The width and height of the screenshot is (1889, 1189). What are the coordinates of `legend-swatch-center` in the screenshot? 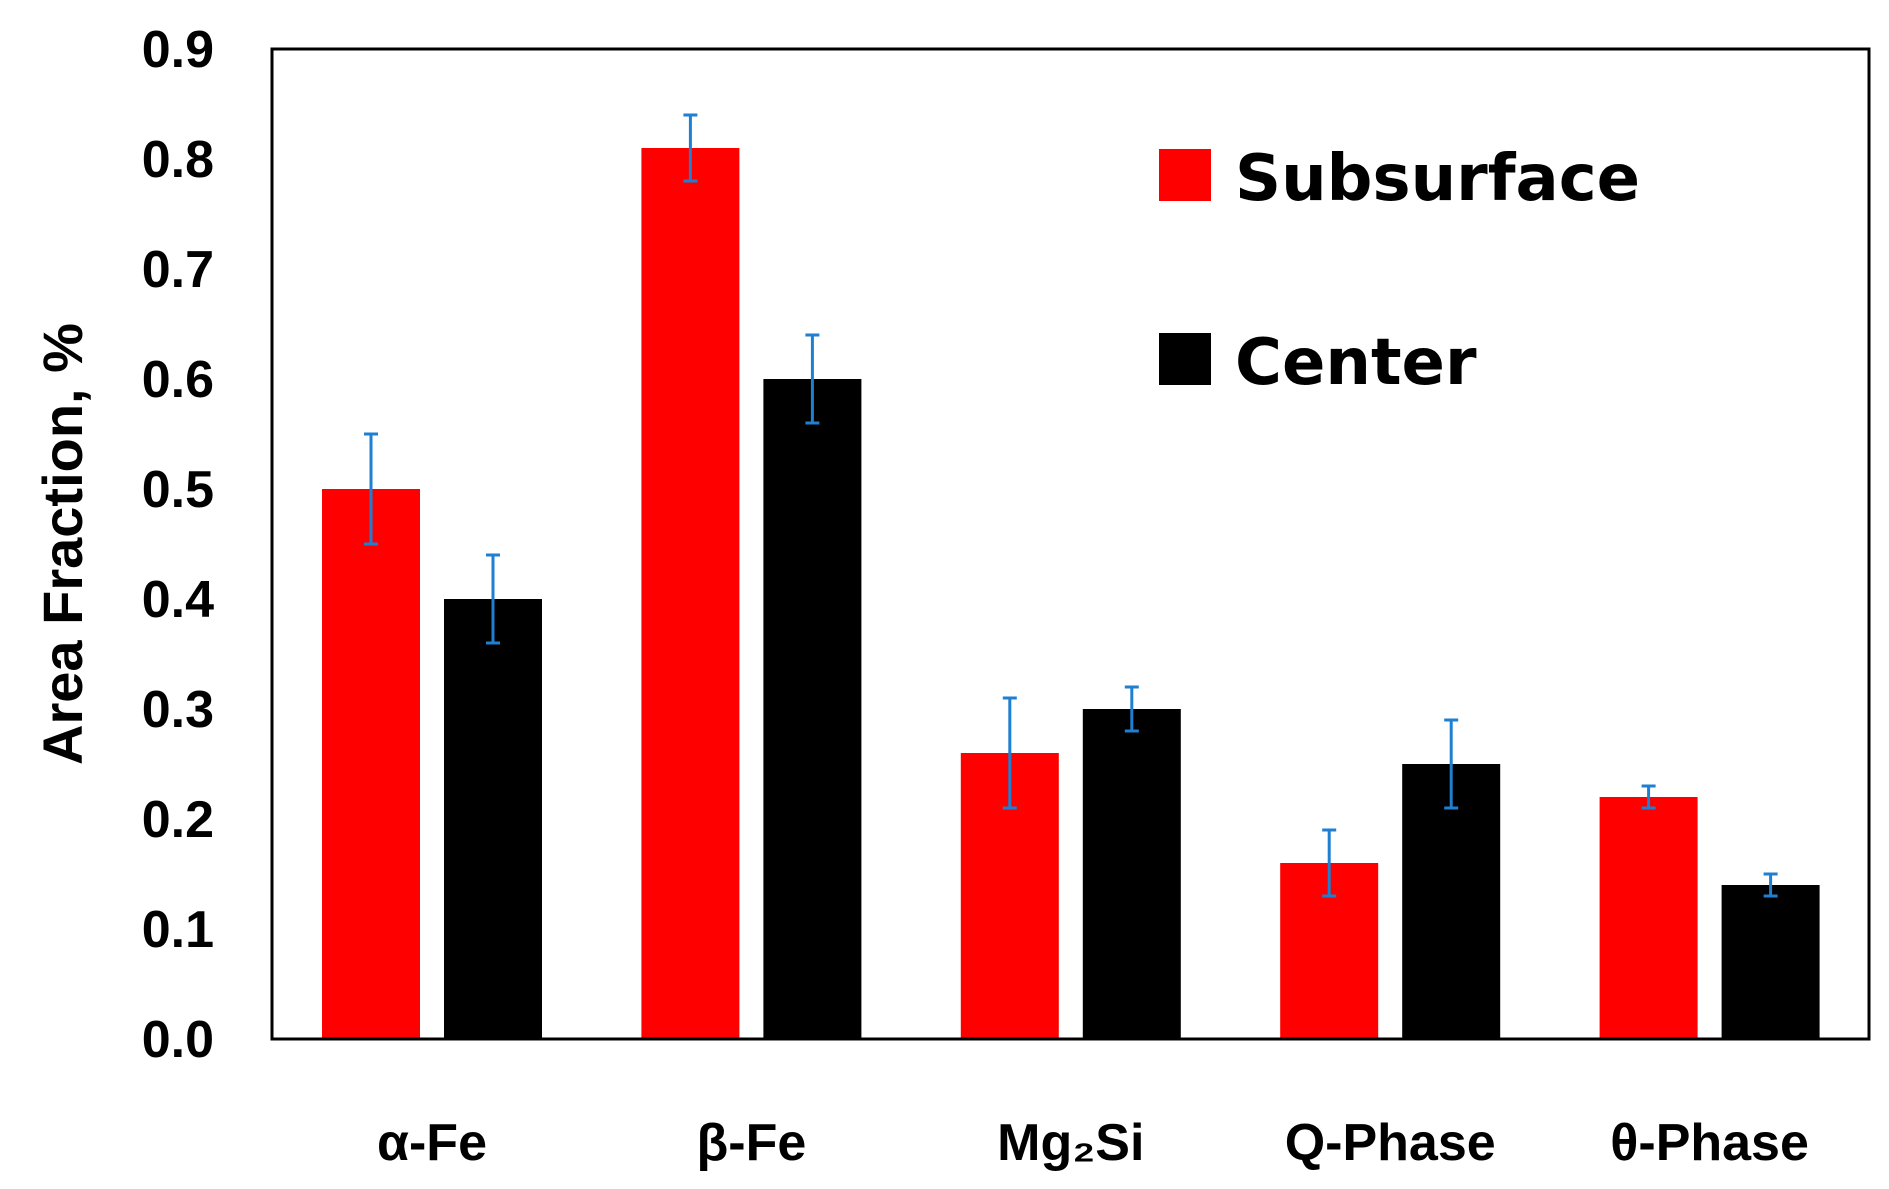 It's located at (1185, 359).